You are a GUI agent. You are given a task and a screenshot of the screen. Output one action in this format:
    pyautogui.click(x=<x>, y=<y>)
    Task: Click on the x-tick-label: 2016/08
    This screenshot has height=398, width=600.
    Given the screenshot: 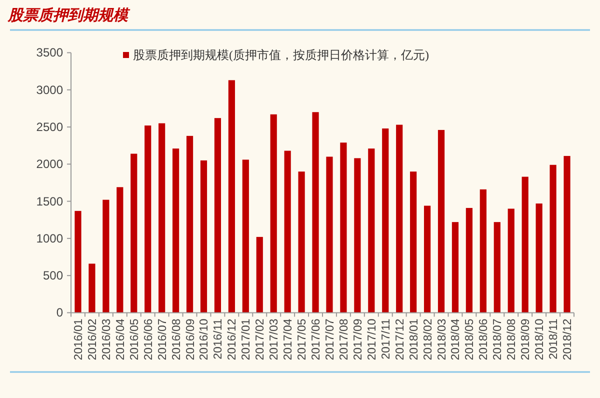 What is the action you would take?
    pyautogui.click(x=176, y=339)
    